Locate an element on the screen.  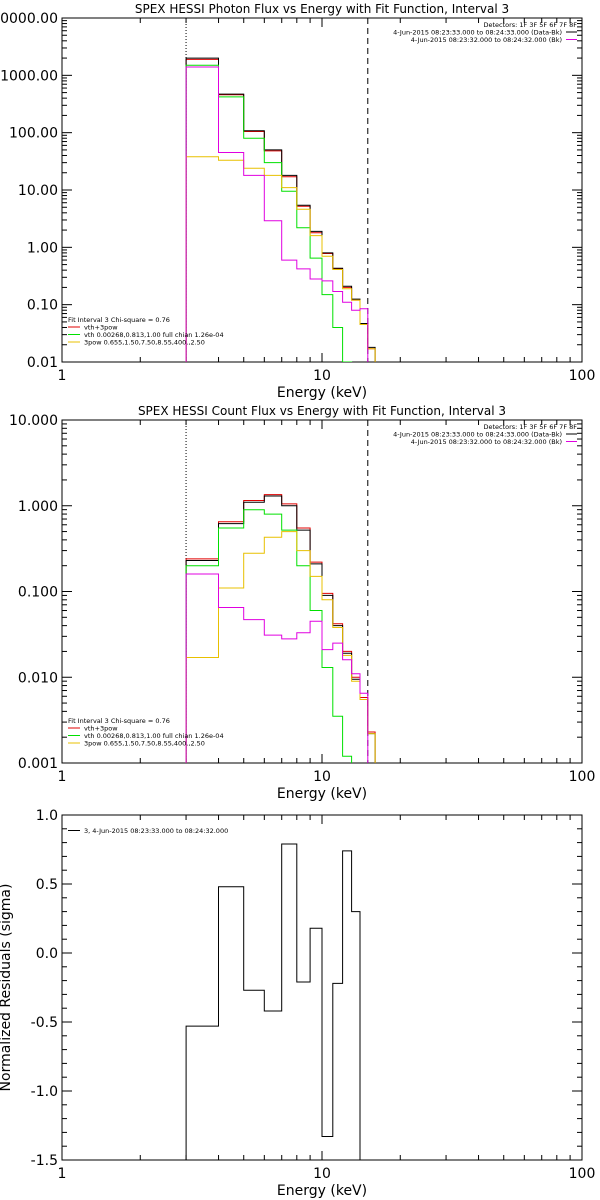
y-tick-label: -1.5 is located at coordinates (44, 1161).